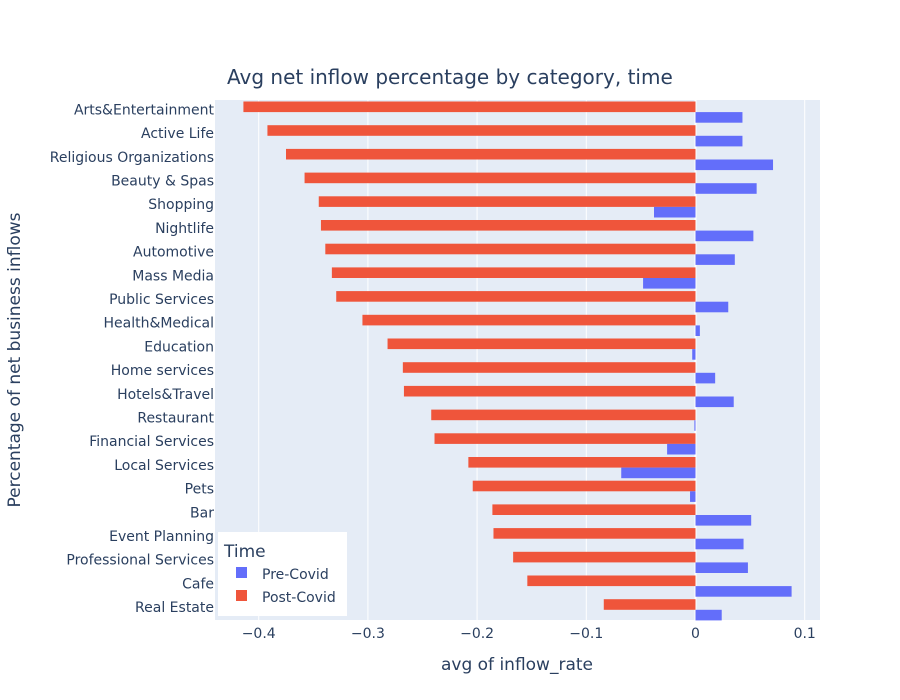 The height and width of the screenshot is (700, 900). I want to click on legend-label-post-covid: Post-Covid, so click(299, 598).